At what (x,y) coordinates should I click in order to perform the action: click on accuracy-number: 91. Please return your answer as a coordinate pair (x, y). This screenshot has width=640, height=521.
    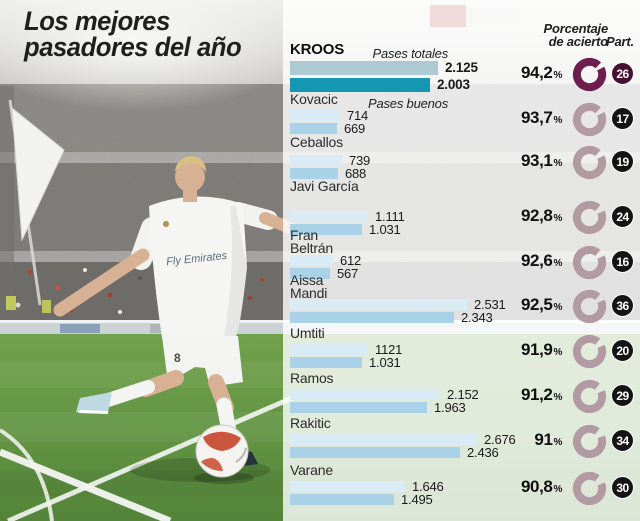
    Looking at the image, I should click on (543, 439).